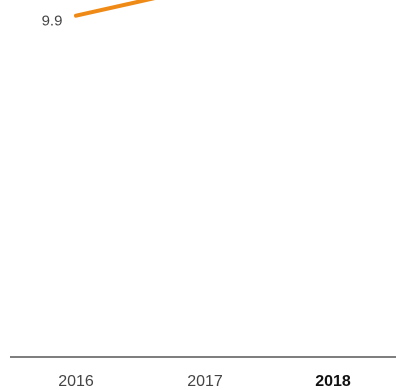 The image size is (396, 390). I want to click on x-tick-label: 2018, so click(333, 381).